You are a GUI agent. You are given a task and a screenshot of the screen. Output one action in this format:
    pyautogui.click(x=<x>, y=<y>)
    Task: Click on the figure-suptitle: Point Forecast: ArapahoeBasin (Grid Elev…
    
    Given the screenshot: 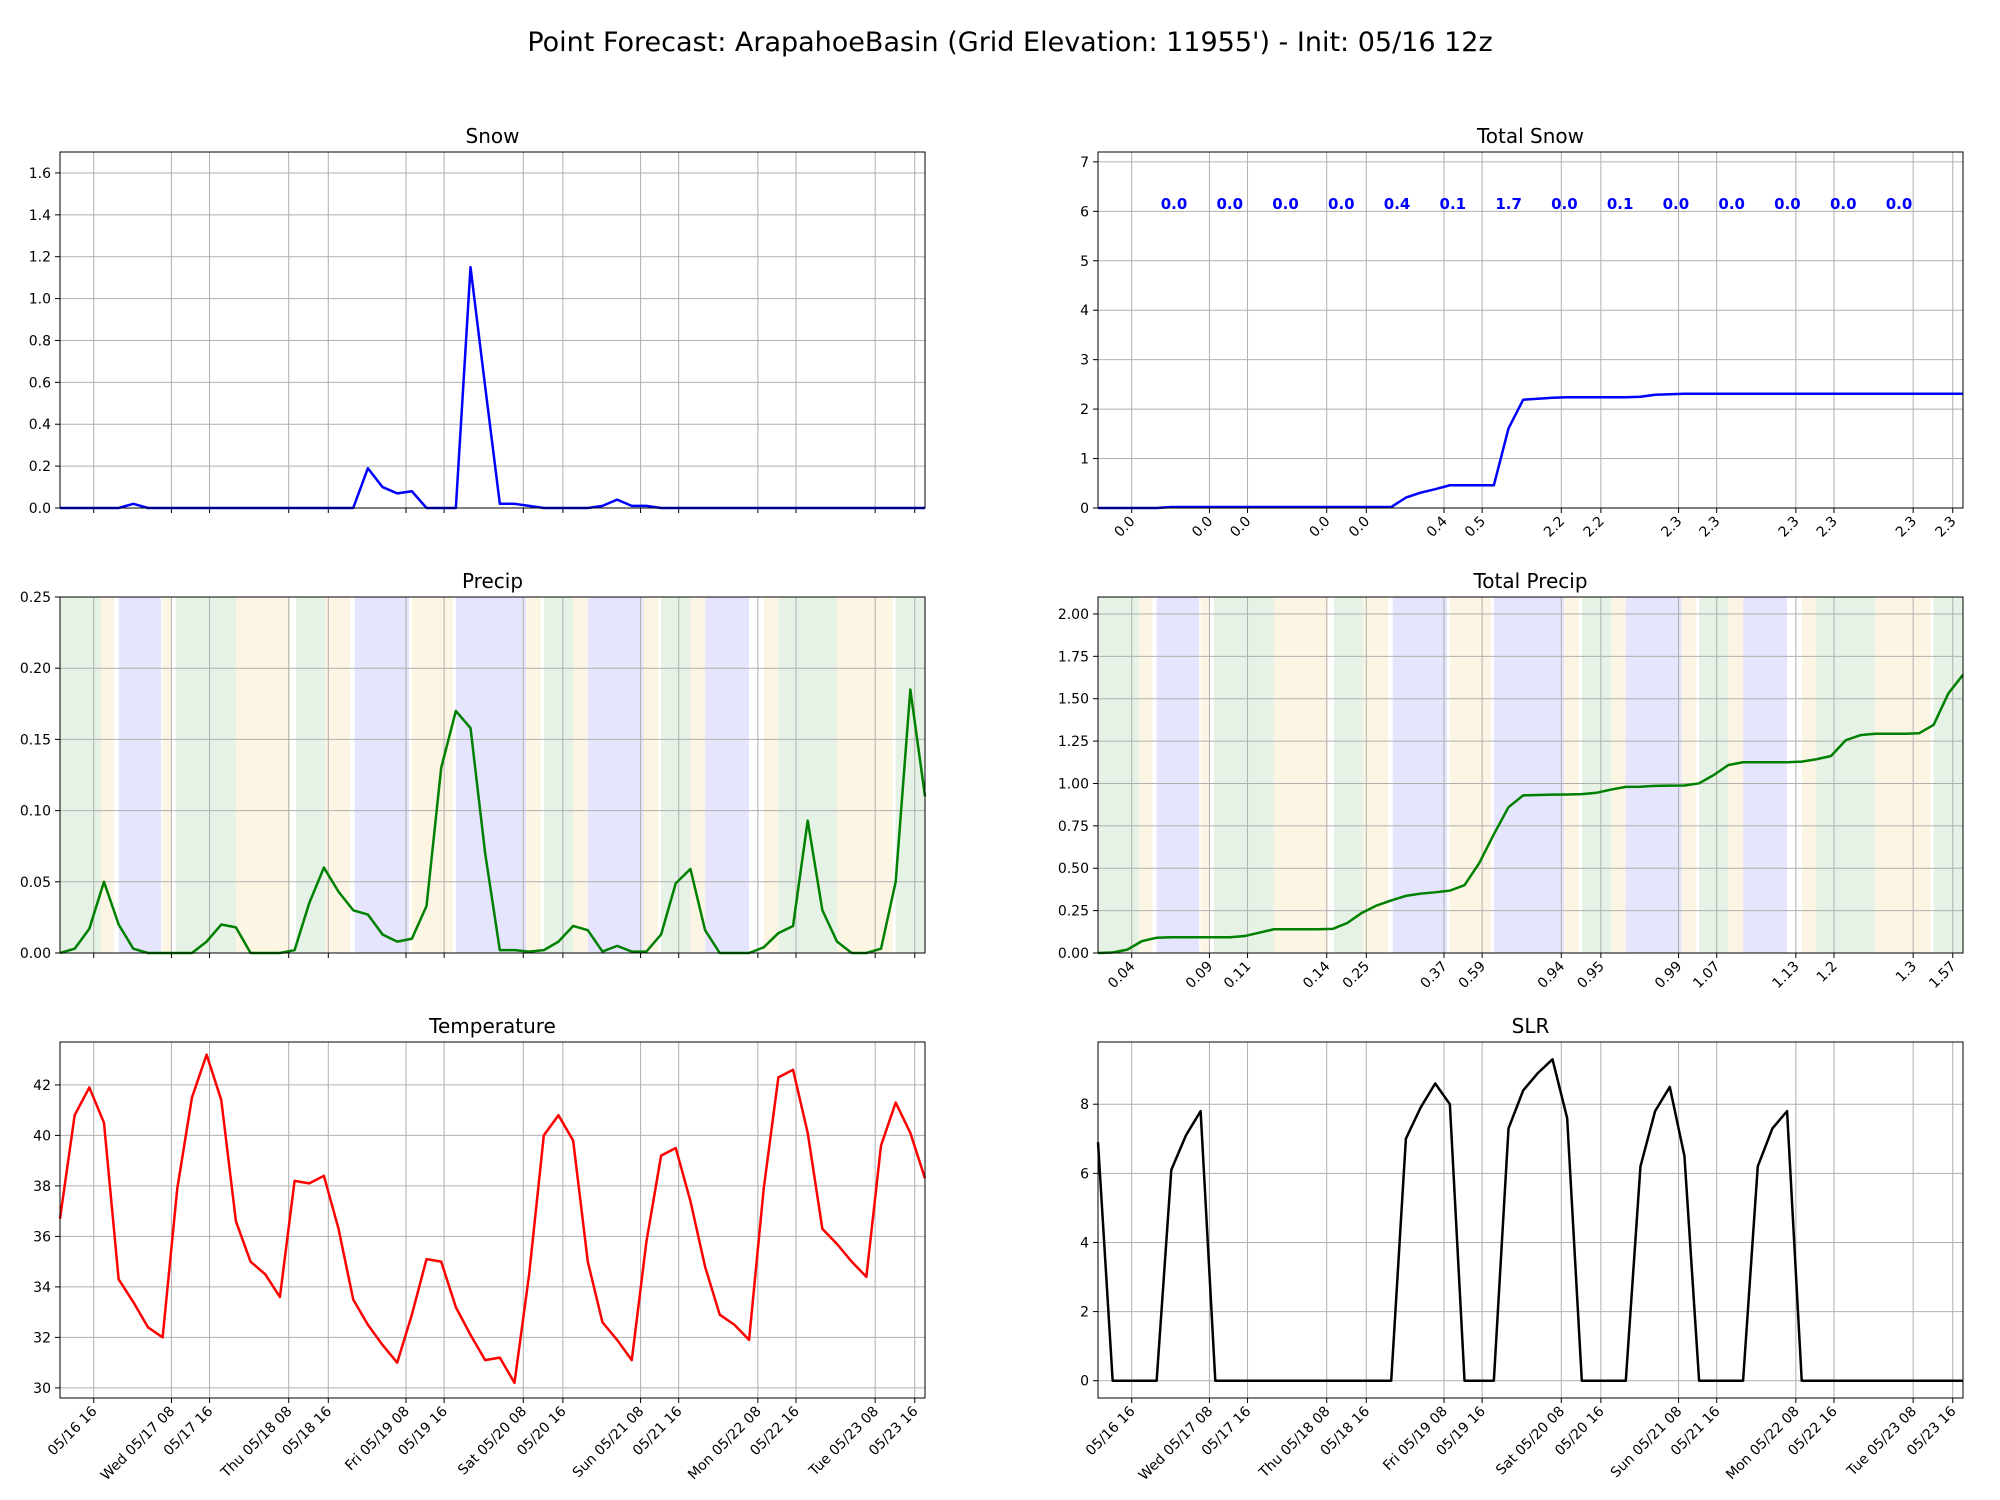 What is the action you would take?
    pyautogui.click(x=1009, y=42)
    